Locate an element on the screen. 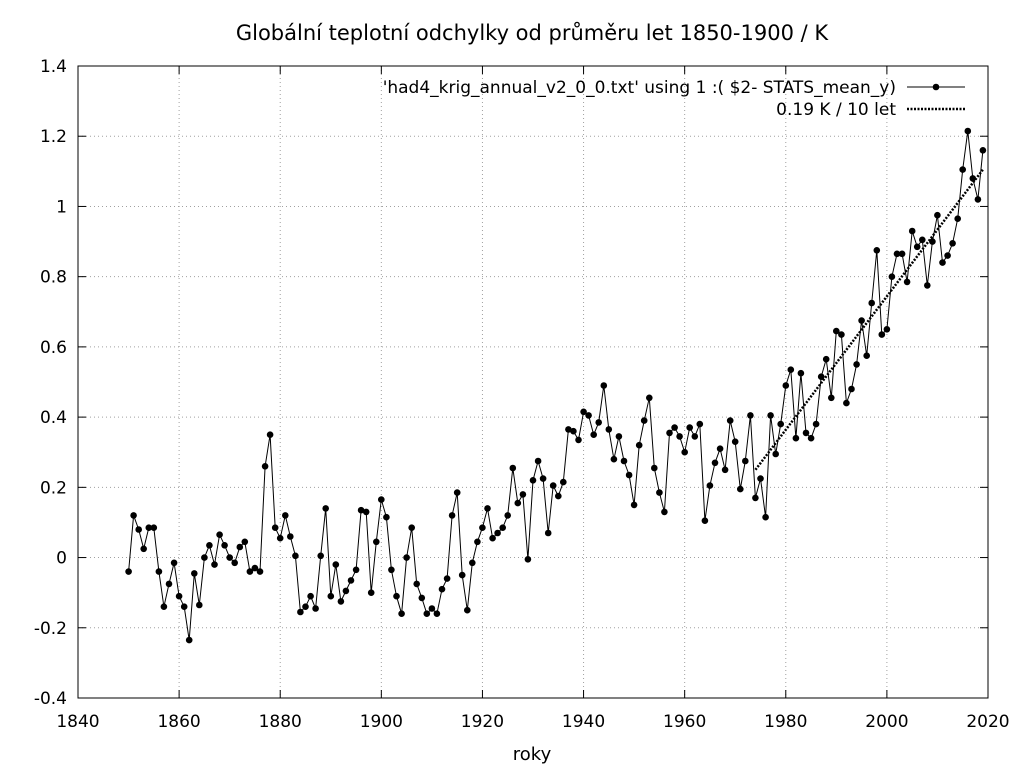  data-point-1967 is located at coordinates (720, 449).